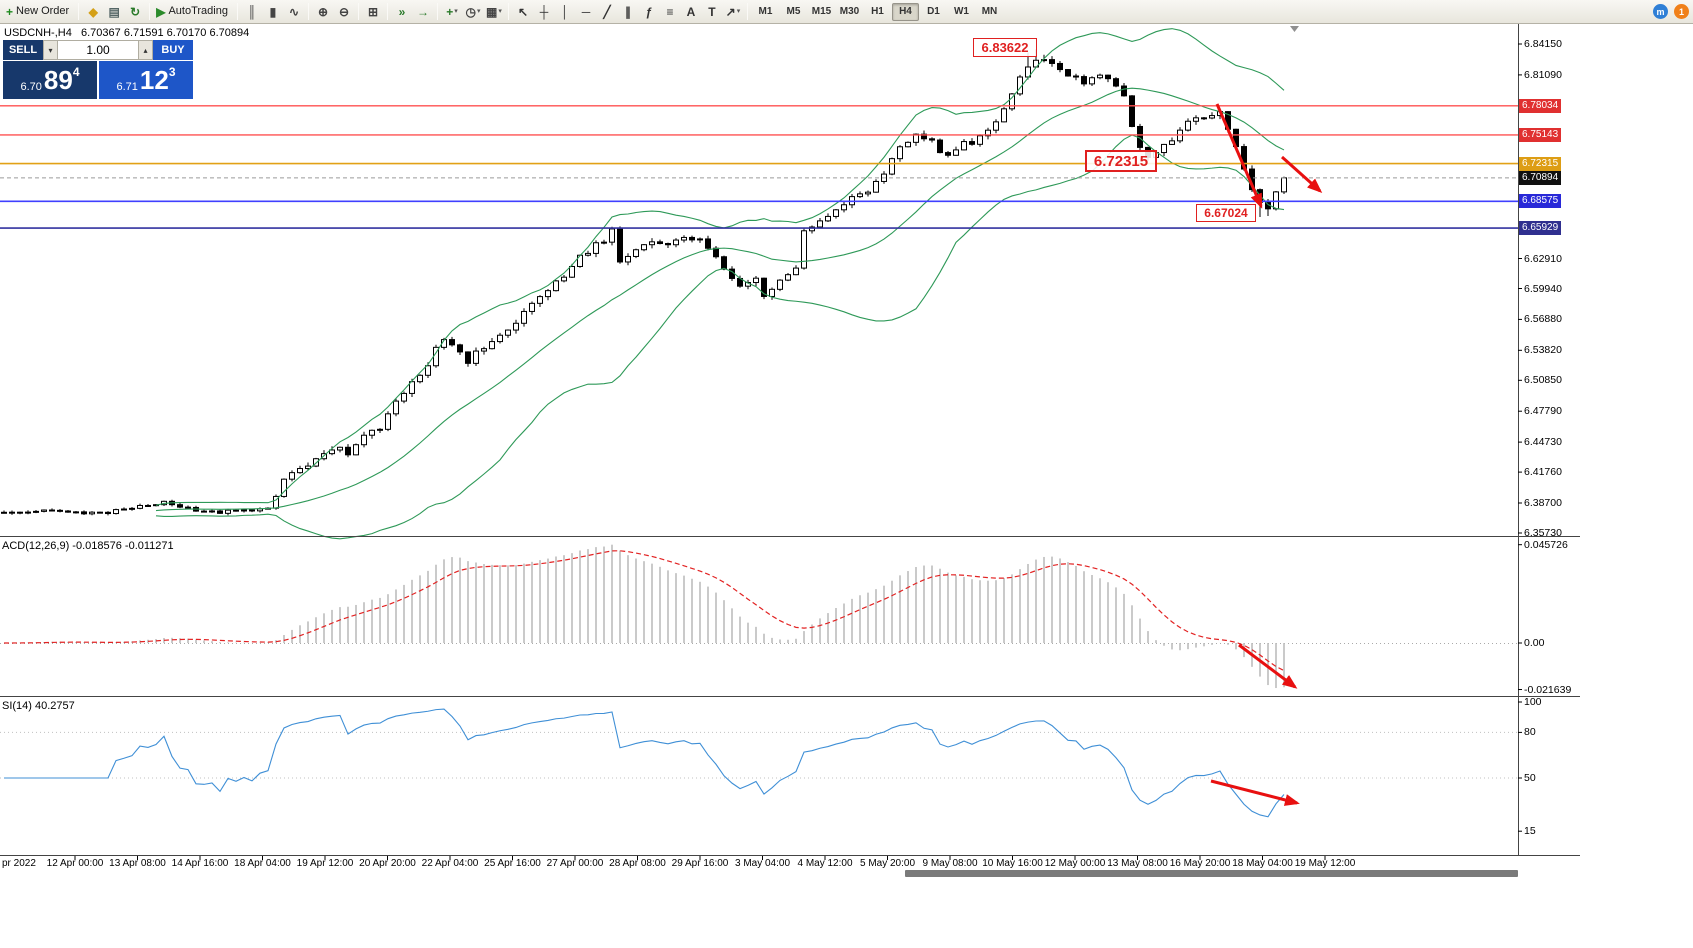  I want to click on timeframe-m30-button: M30, so click(849, 11).